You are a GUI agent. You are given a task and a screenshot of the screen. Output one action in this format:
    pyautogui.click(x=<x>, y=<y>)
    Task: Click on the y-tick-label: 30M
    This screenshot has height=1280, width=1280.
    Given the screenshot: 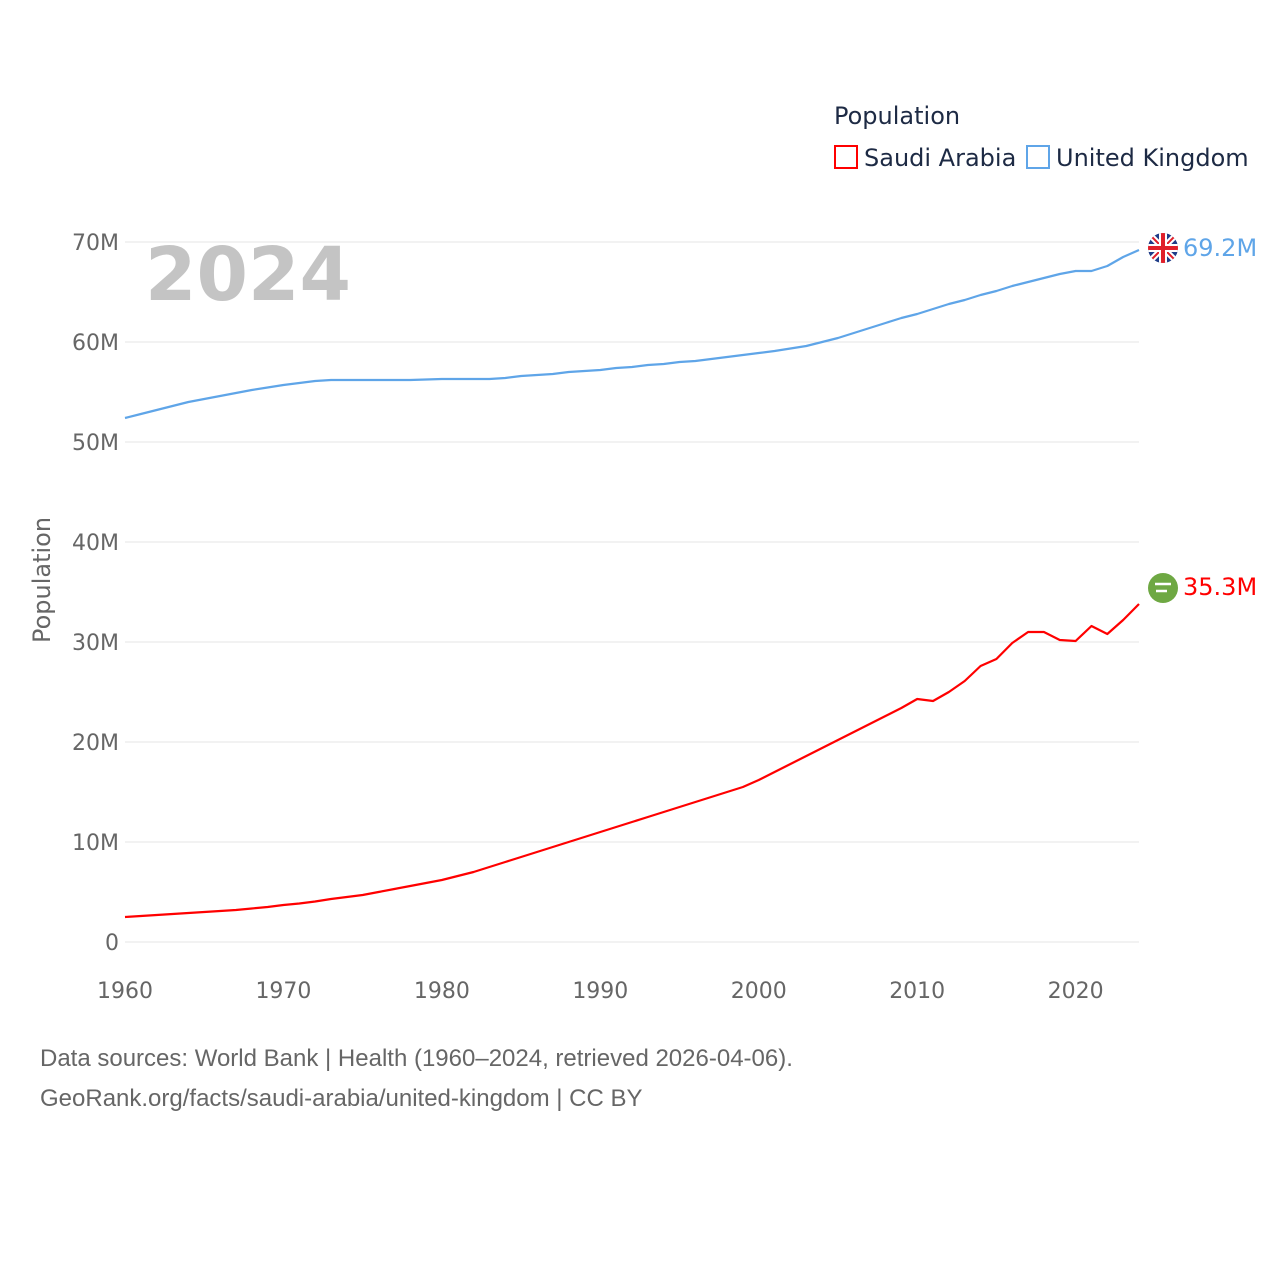 What is the action you would take?
    pyautogui.click(x=95, y=643)
    